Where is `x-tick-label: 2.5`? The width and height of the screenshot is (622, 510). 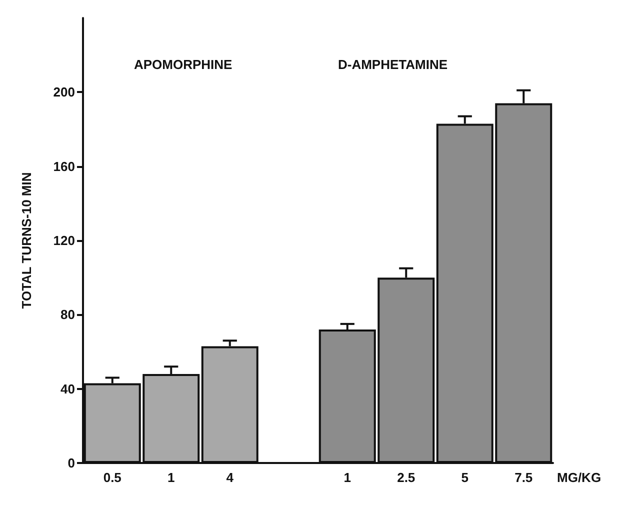
x-tick-label: 2.5 is located at coordinates (406, 477).